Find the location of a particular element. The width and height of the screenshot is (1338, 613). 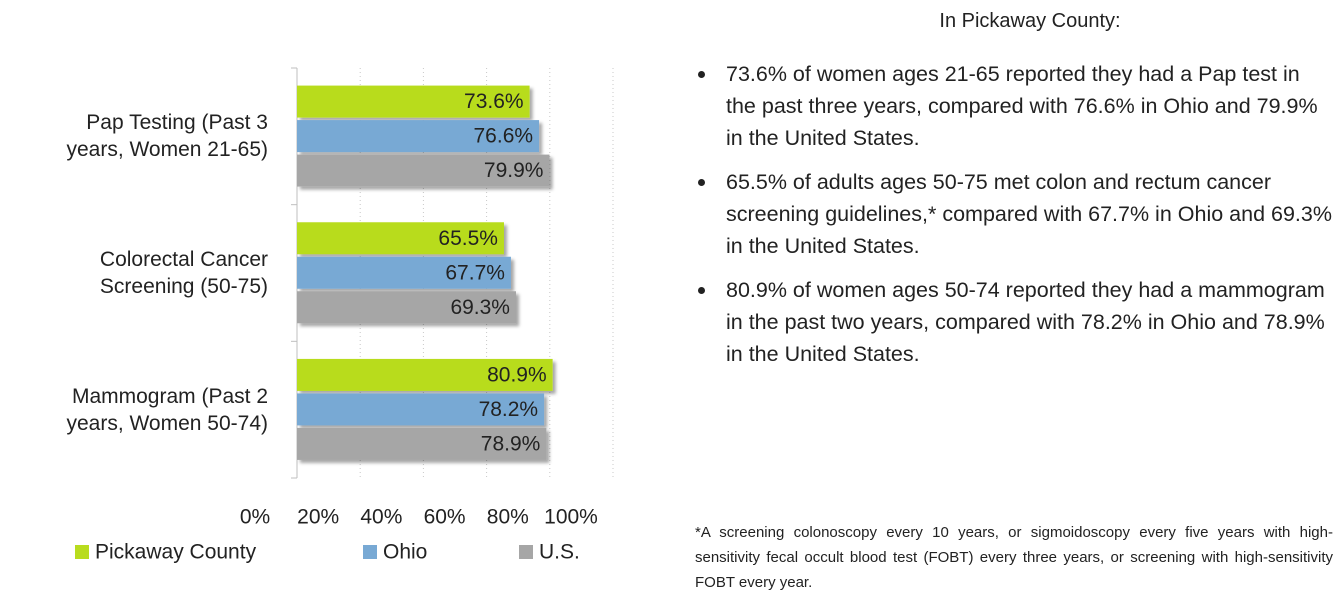

value-label: 67.7% is located at coordinates (475, 272).